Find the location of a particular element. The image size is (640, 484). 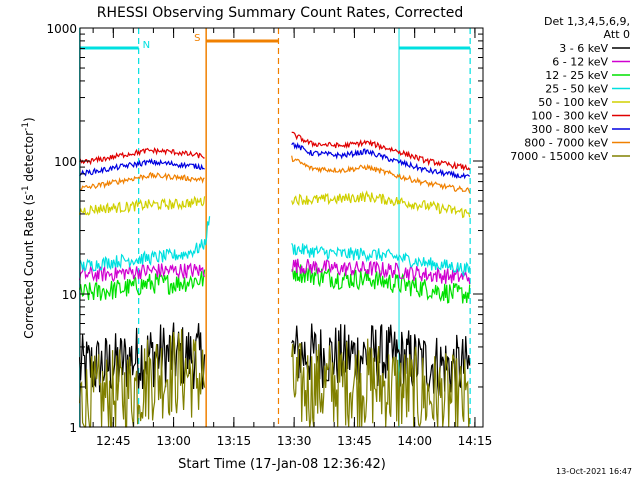

y-tick-label: 10 is located at coordinates (69, 295).